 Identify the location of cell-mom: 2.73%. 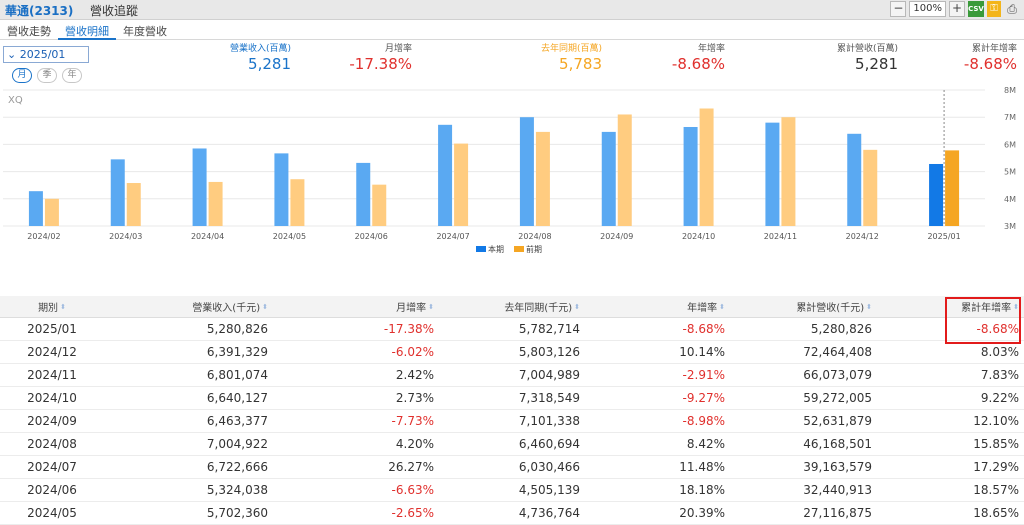
(414, 398).